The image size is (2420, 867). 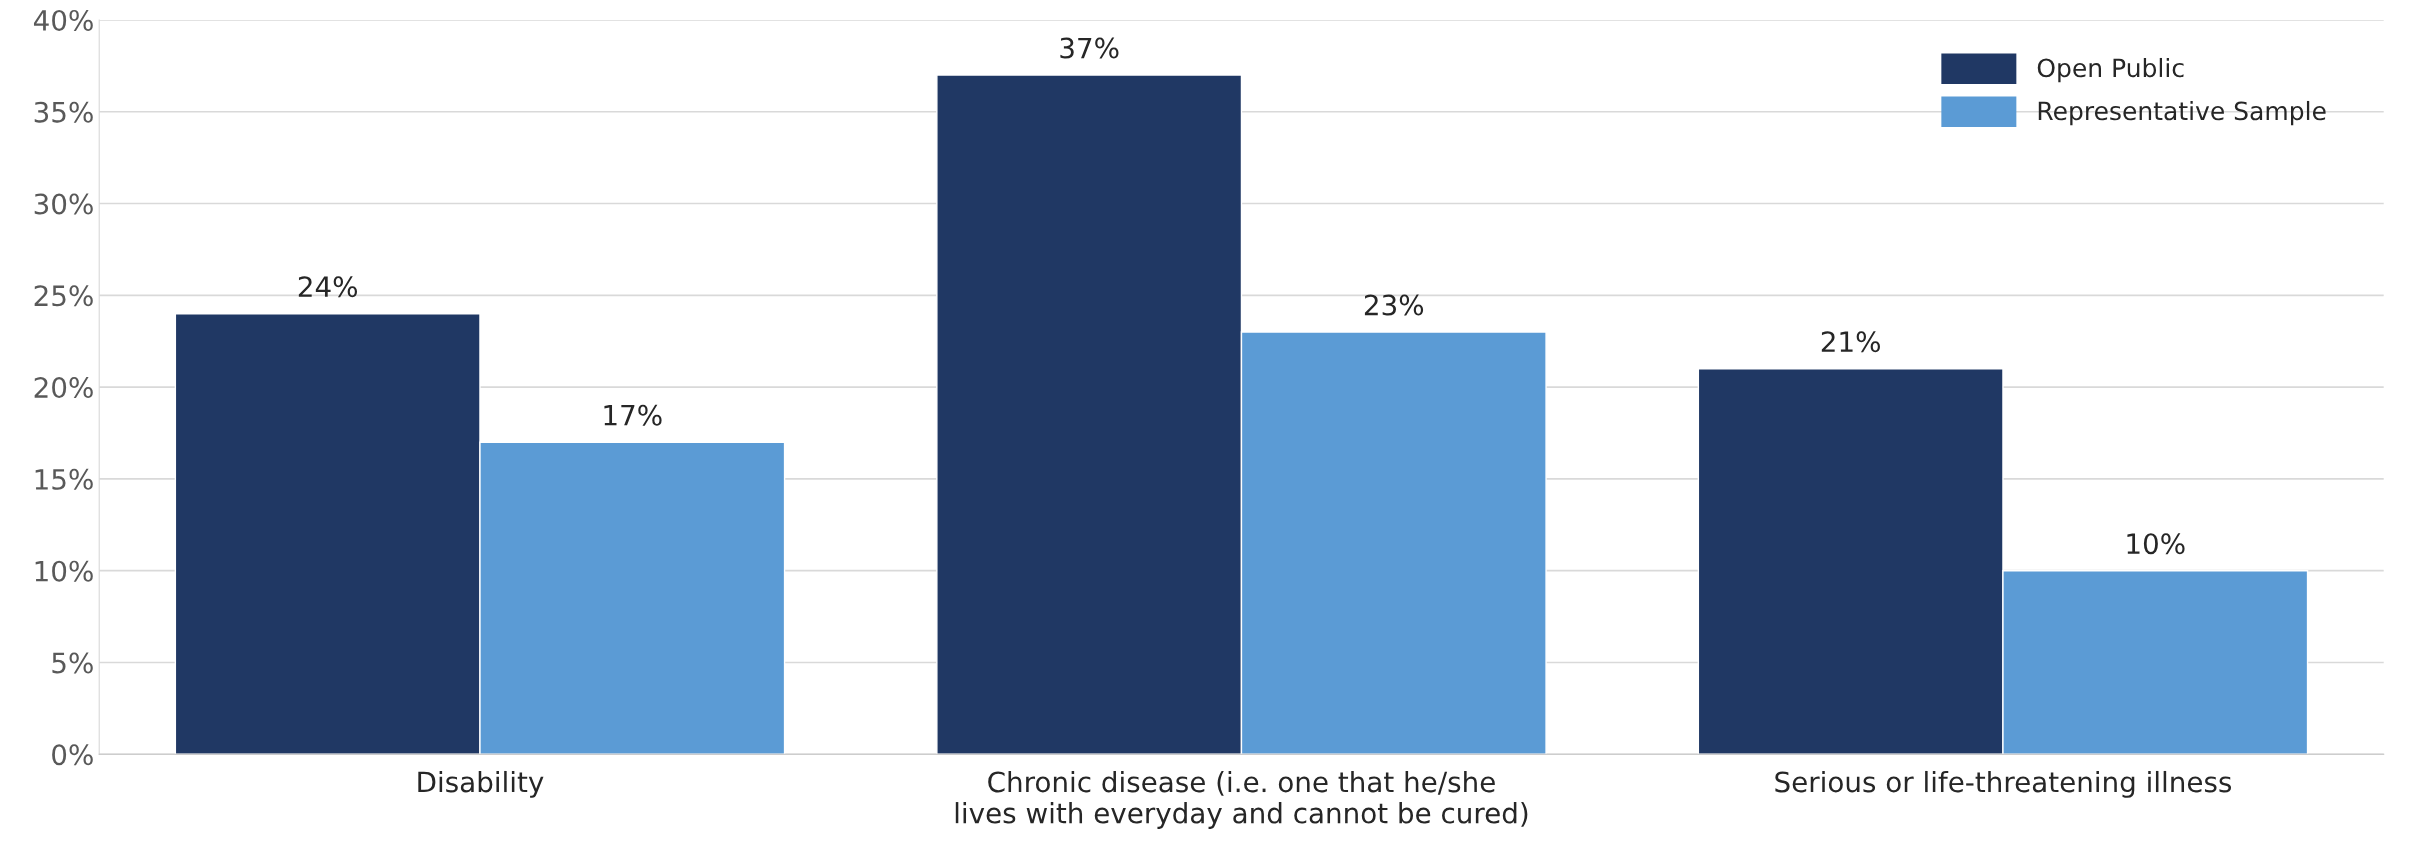 I want to click on legend-label: Open Public, so click(x=2110, y=70).